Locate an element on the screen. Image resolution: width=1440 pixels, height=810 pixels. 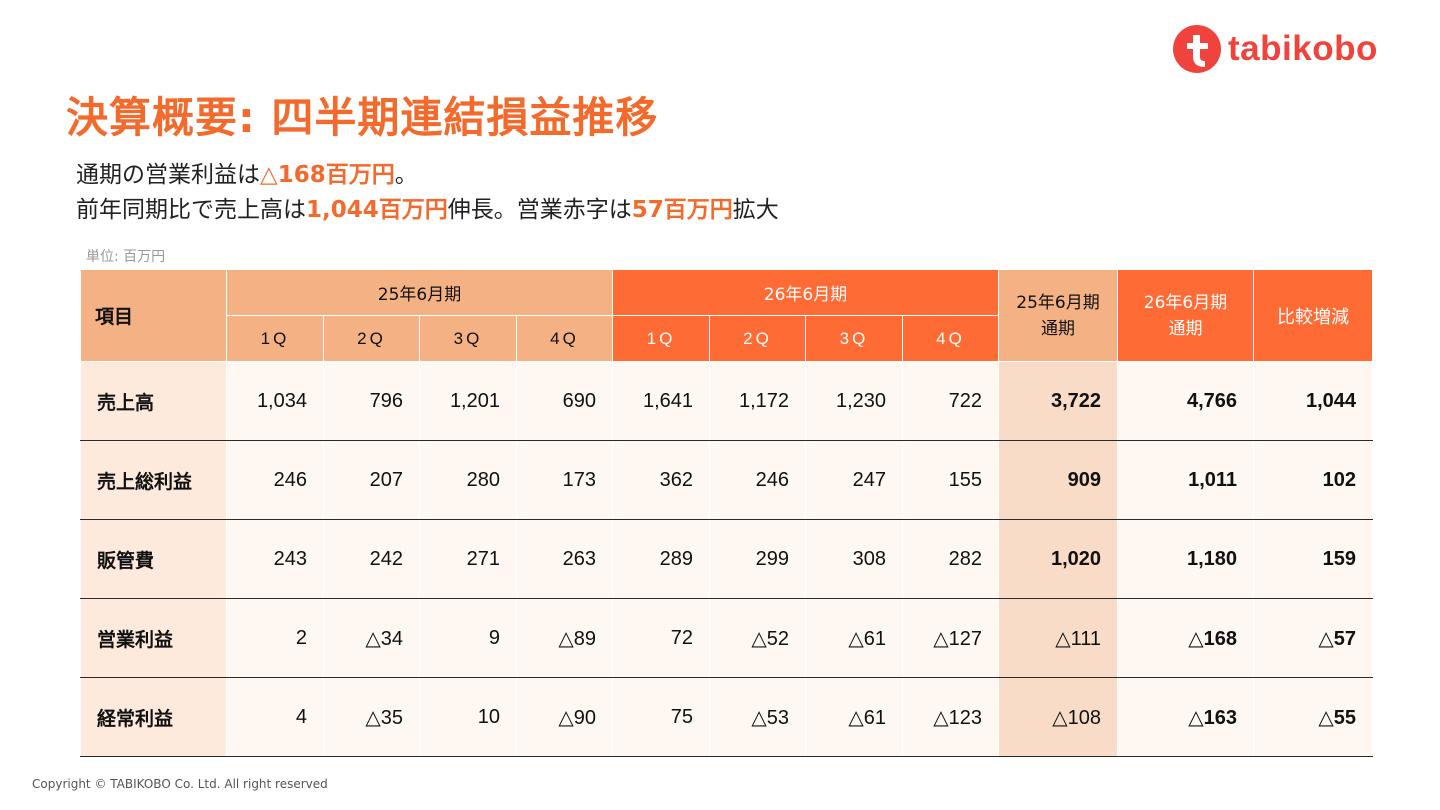
summary-text-part: 拡大 is located at coordinates (755, 210).